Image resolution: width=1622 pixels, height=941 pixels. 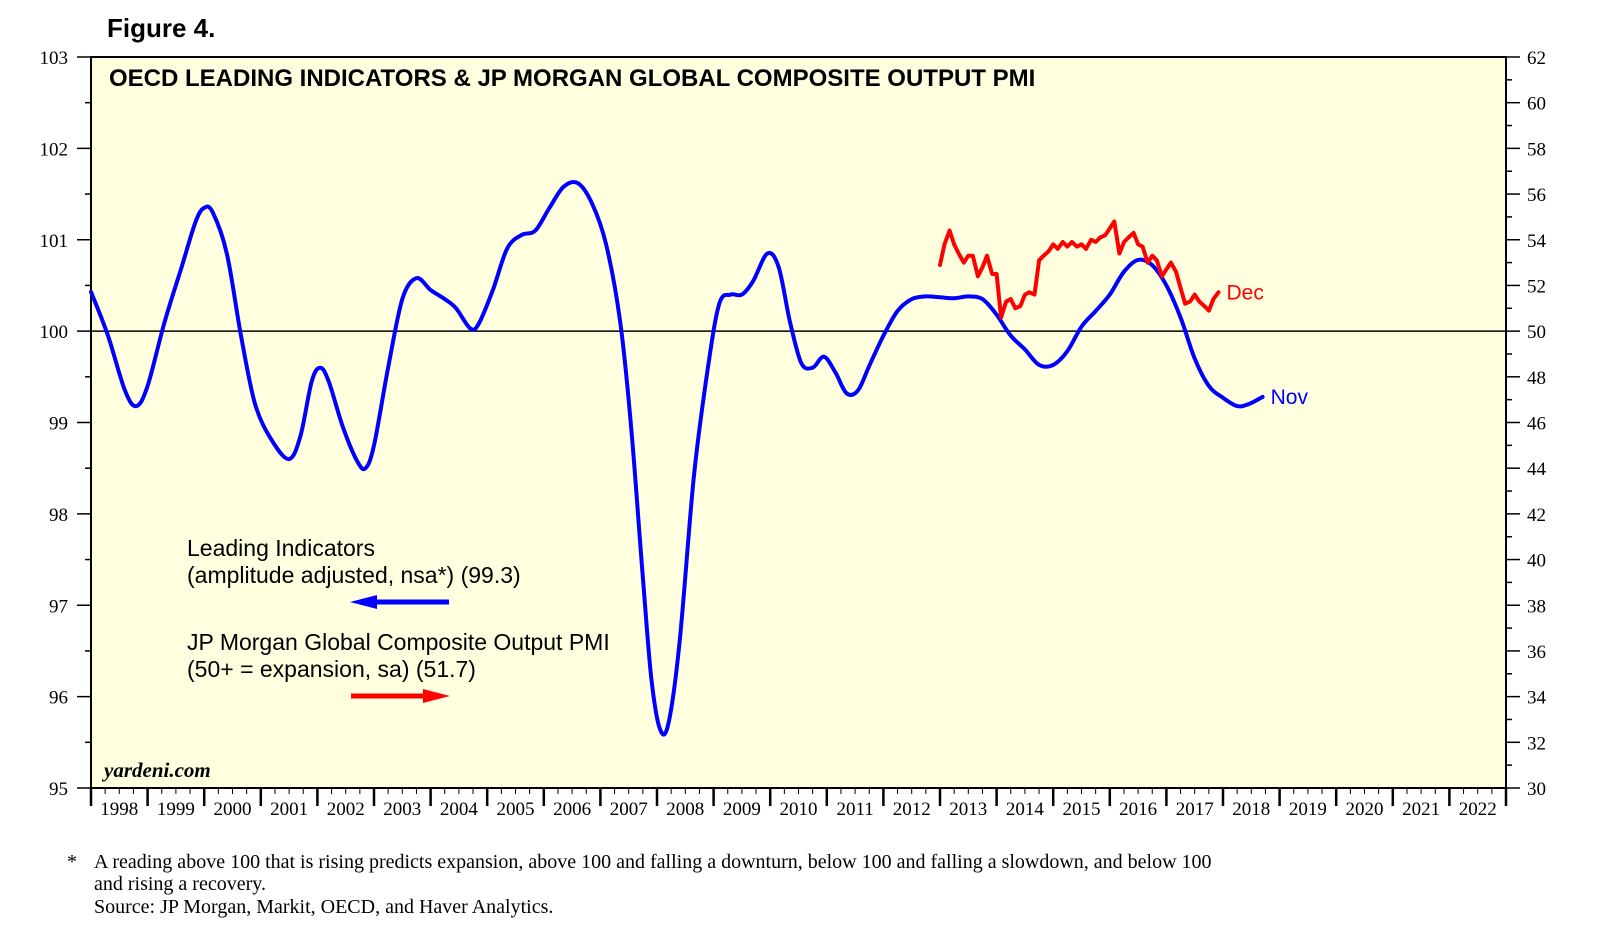 What do you see at coordinates (54, 241) in the screenshot?
I see `y-left-tick-label: 101` at bounding box center [54, 241].